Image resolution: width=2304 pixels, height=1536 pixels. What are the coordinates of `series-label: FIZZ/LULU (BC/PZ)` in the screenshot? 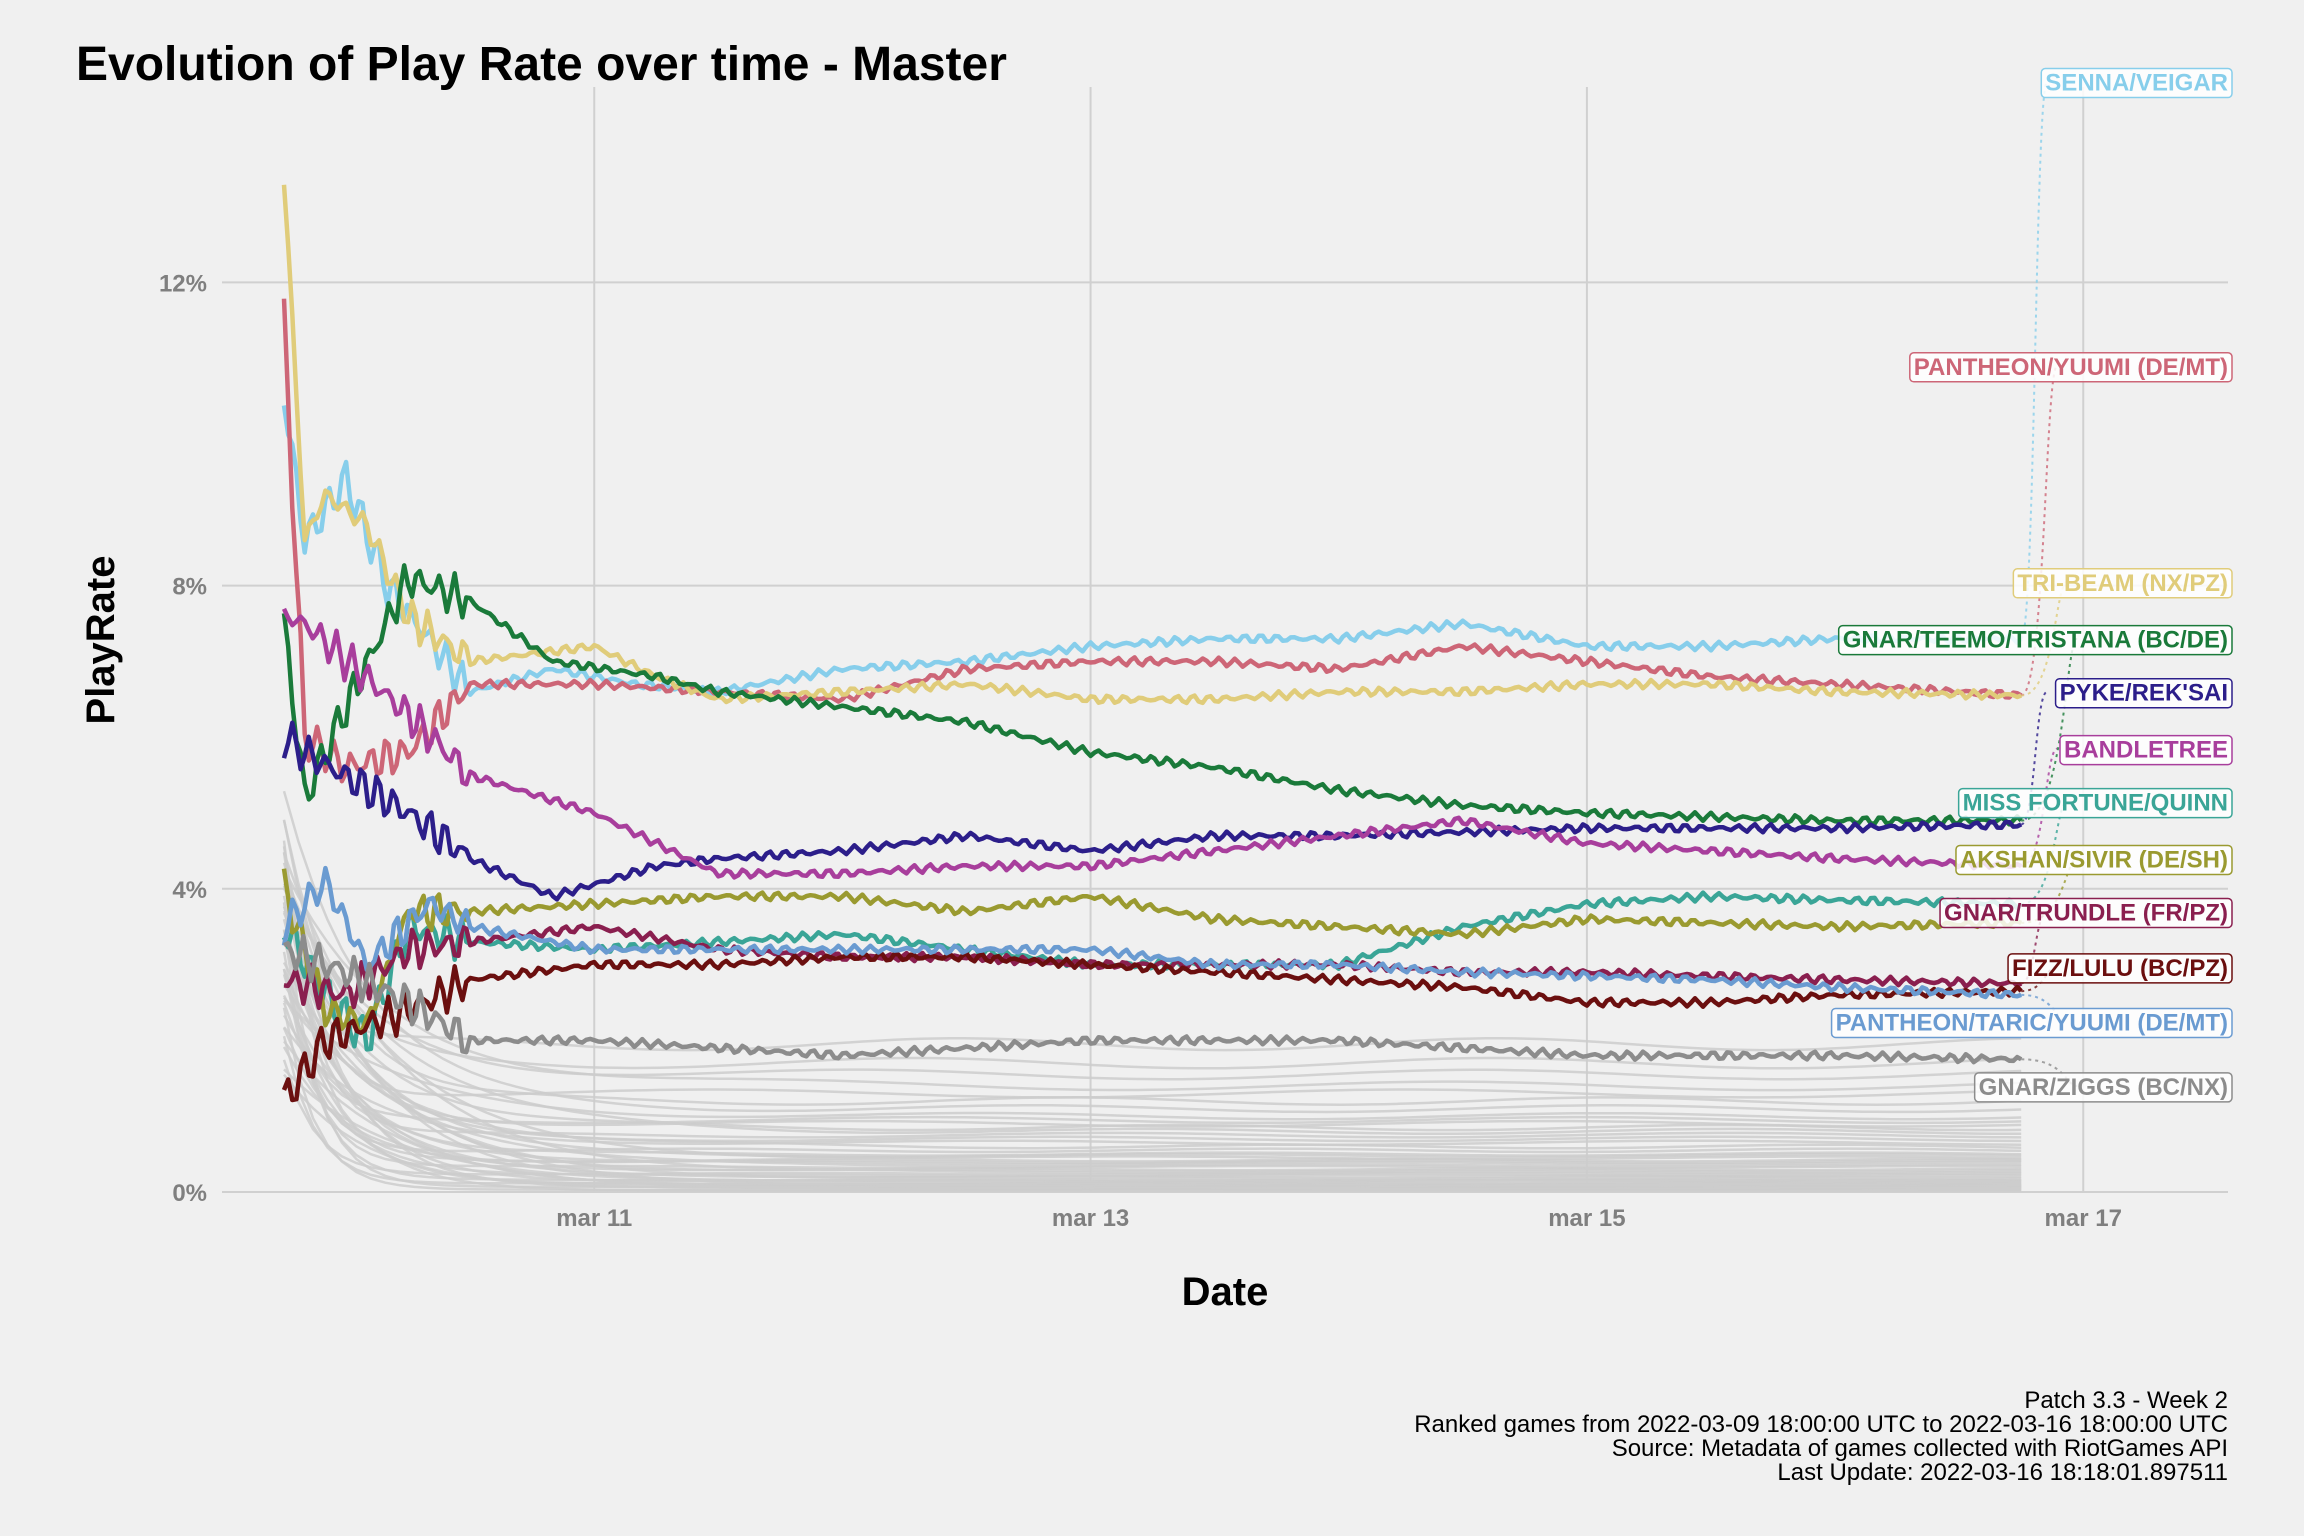 It's located at (2120, 968).